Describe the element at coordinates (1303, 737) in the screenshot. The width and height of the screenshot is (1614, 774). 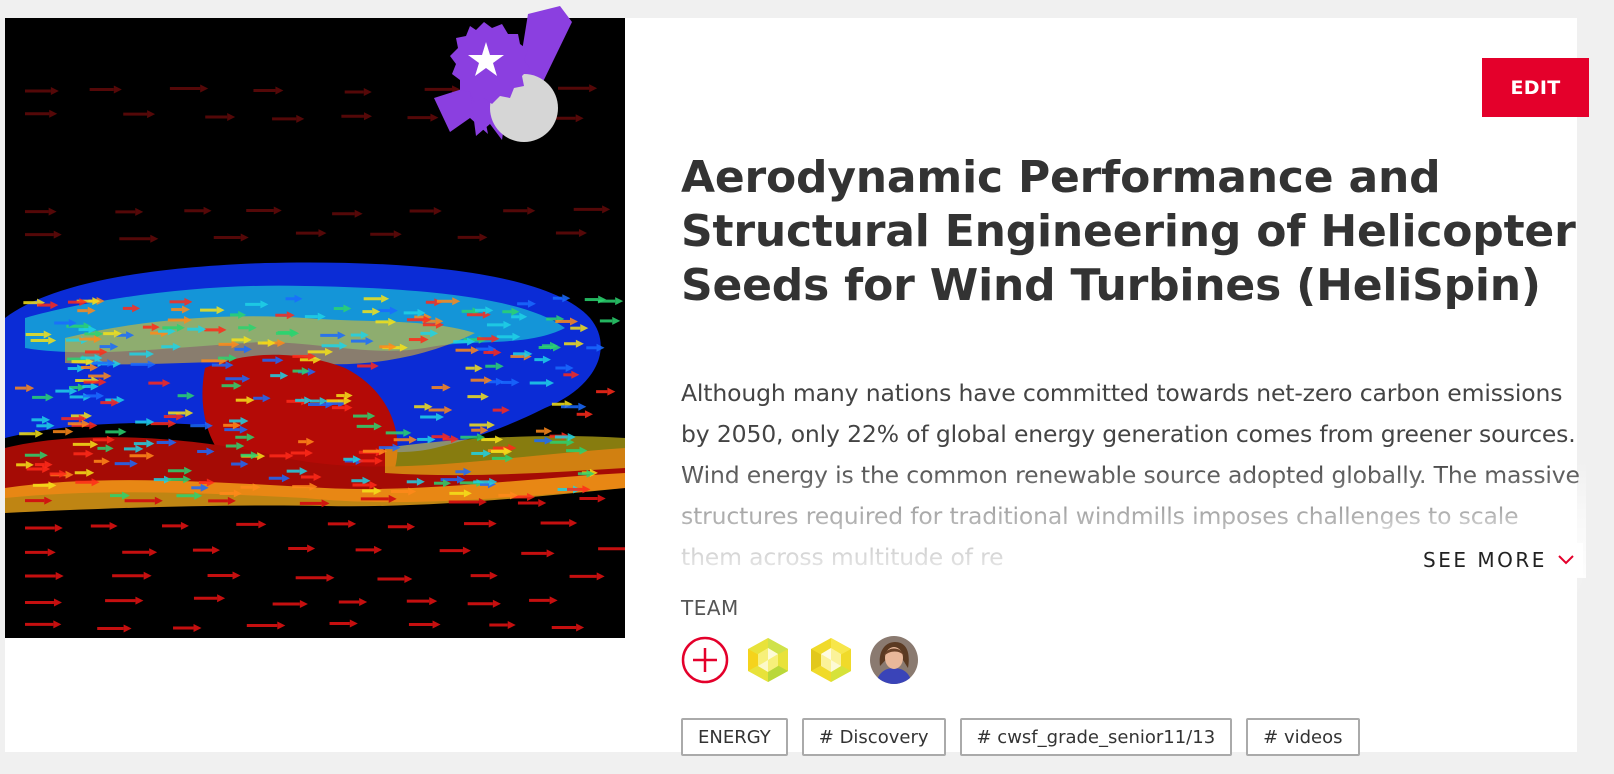
I see `hashtag-tag: # videos` at that location.